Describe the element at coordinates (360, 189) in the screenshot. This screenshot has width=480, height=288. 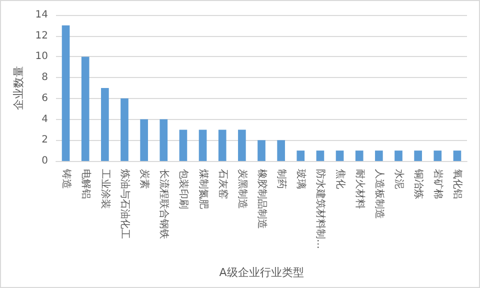
I see `x-tick-label: 耐火材料` at that location.